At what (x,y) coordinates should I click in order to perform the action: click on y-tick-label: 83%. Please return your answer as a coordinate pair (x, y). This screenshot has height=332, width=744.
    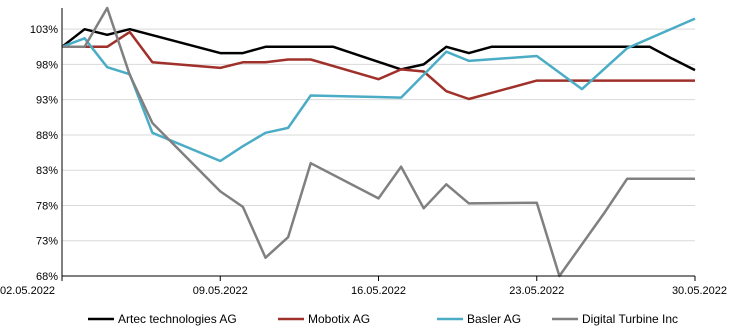
    Looking at the image, I should click on (47, 171).